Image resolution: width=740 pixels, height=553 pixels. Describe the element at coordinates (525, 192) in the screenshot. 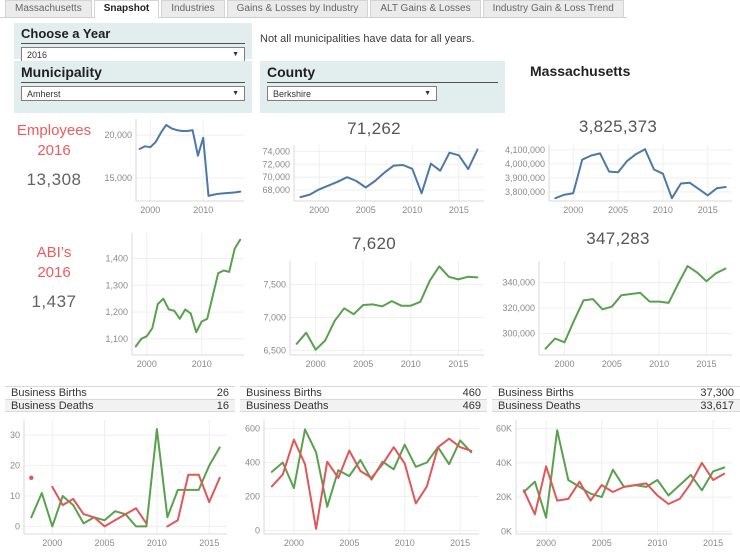

I see `svg-text: 3,800,000` at that location.